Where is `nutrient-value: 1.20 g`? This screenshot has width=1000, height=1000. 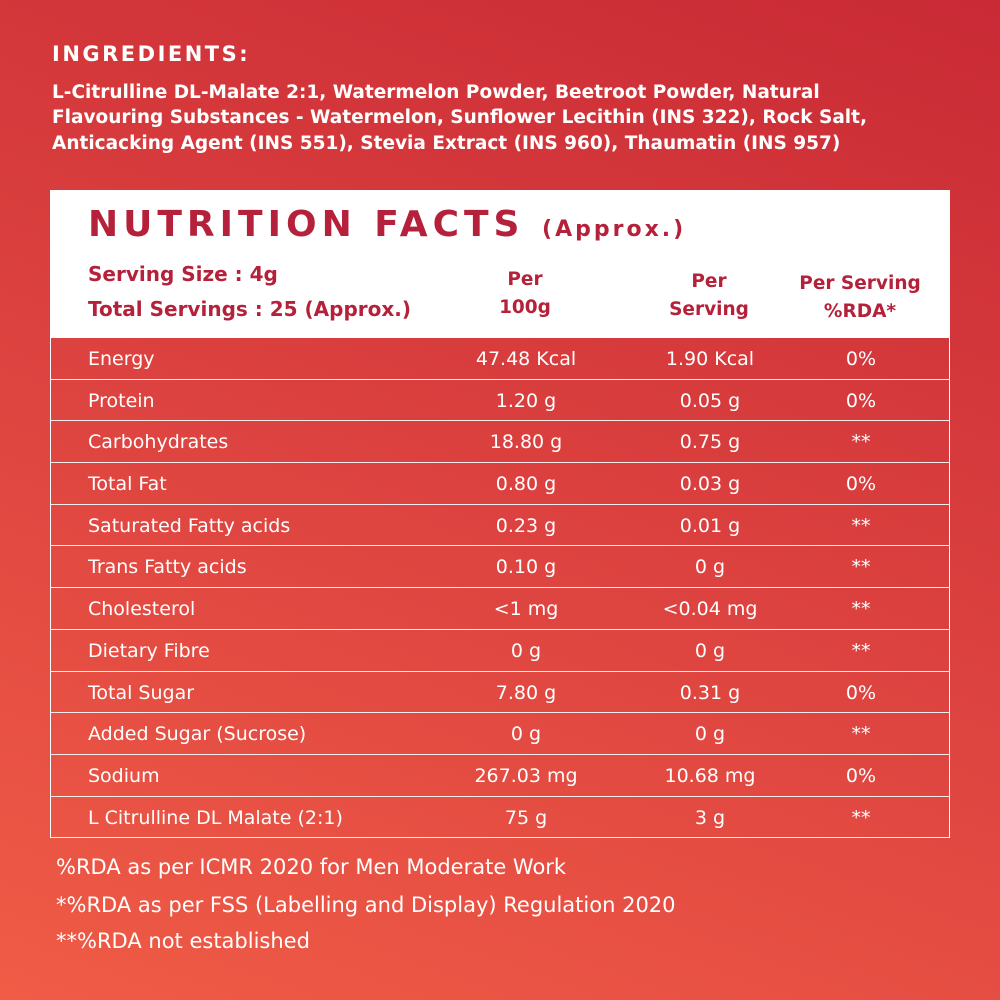 nutrient-value: 1.20 g is located at coordinates (526, 400).